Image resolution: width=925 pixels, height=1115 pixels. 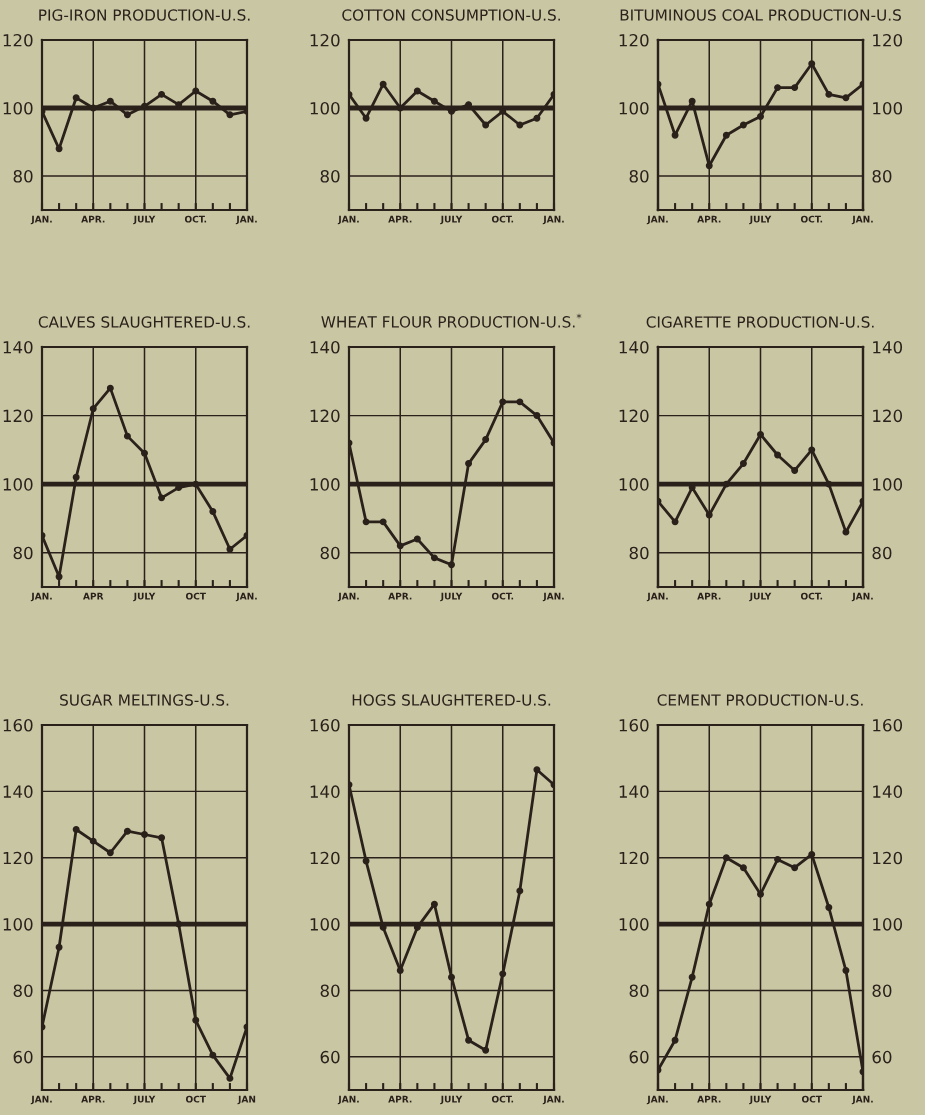 I want to click on y2-tick-label: 60, so click(x=882, y=1057).